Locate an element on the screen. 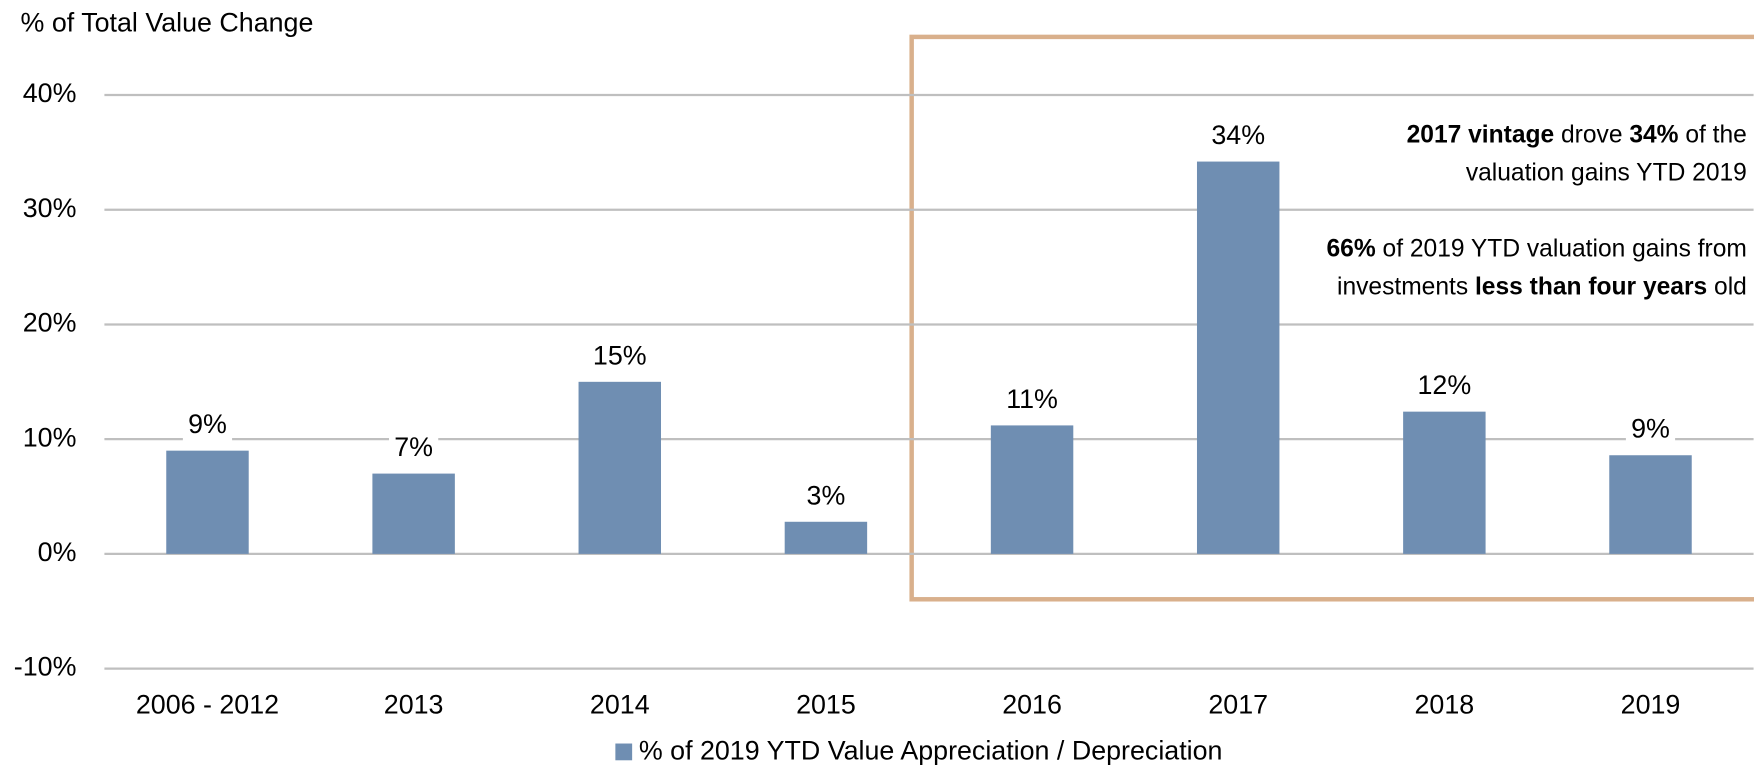 The width and height of the screenshot is (1754, 767). annotation: valuation gains YTD 2019 is located at coordinates (1606, 172).